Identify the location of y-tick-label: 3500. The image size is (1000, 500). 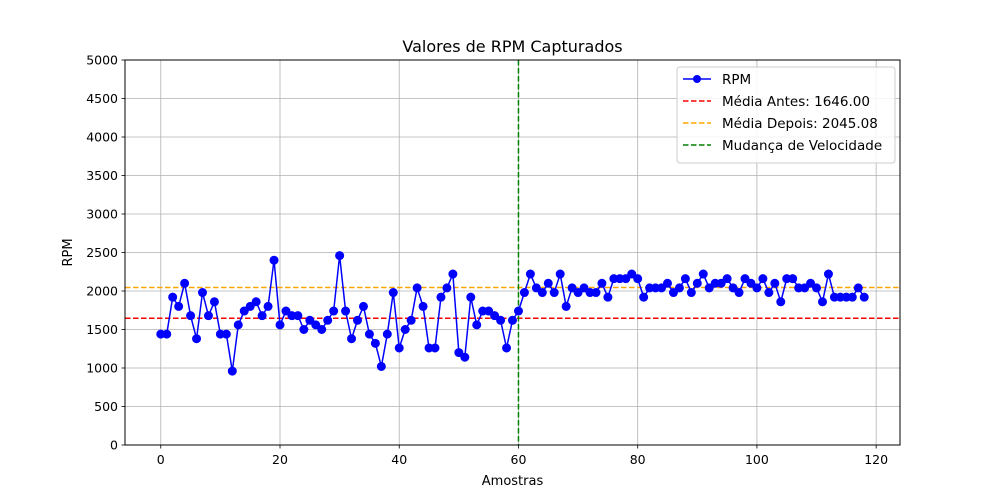
(102, 175).